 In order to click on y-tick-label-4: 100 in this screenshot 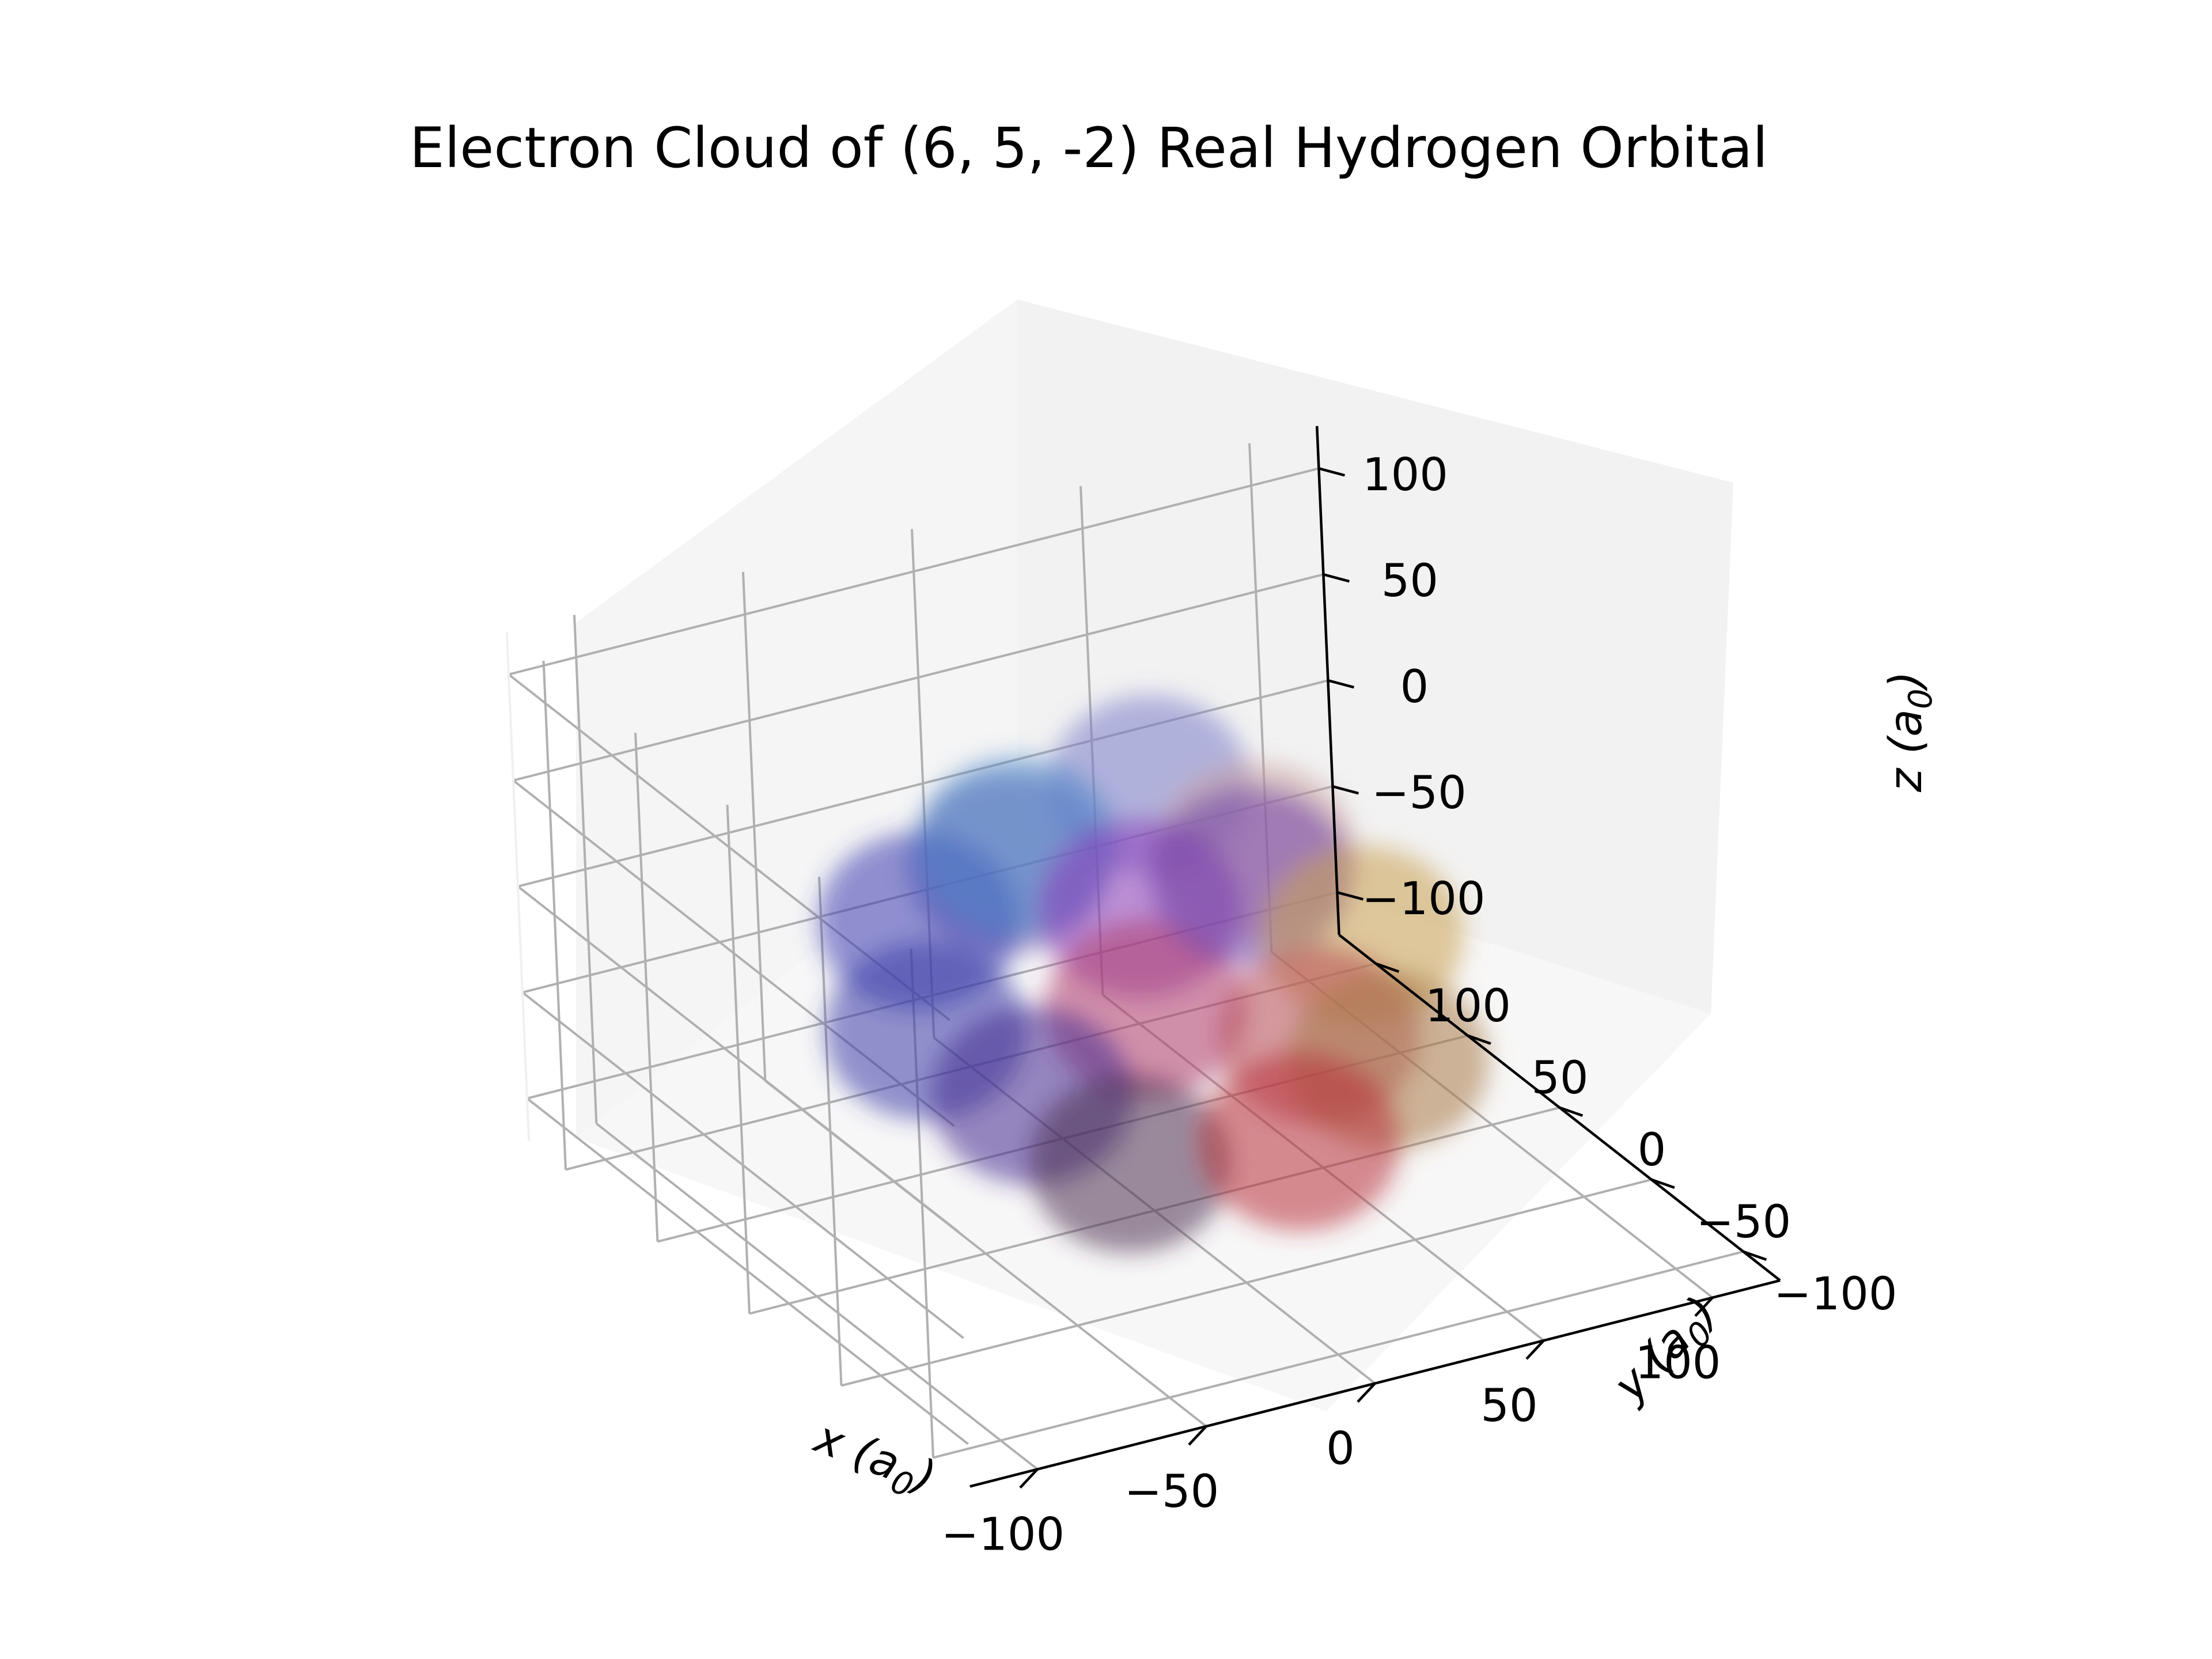, I will do `click(1468, 1006)`.